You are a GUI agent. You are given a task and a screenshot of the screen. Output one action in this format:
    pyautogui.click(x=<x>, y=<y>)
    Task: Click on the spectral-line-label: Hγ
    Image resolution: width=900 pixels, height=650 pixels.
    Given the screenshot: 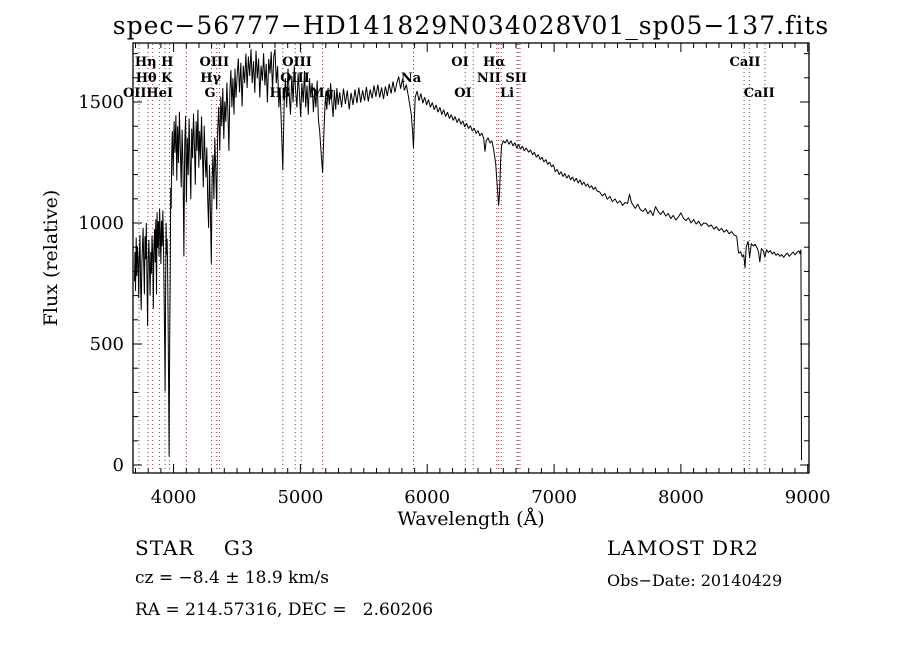 What is the action you would take?
    pyautogui.click(x=210, y=78)
    